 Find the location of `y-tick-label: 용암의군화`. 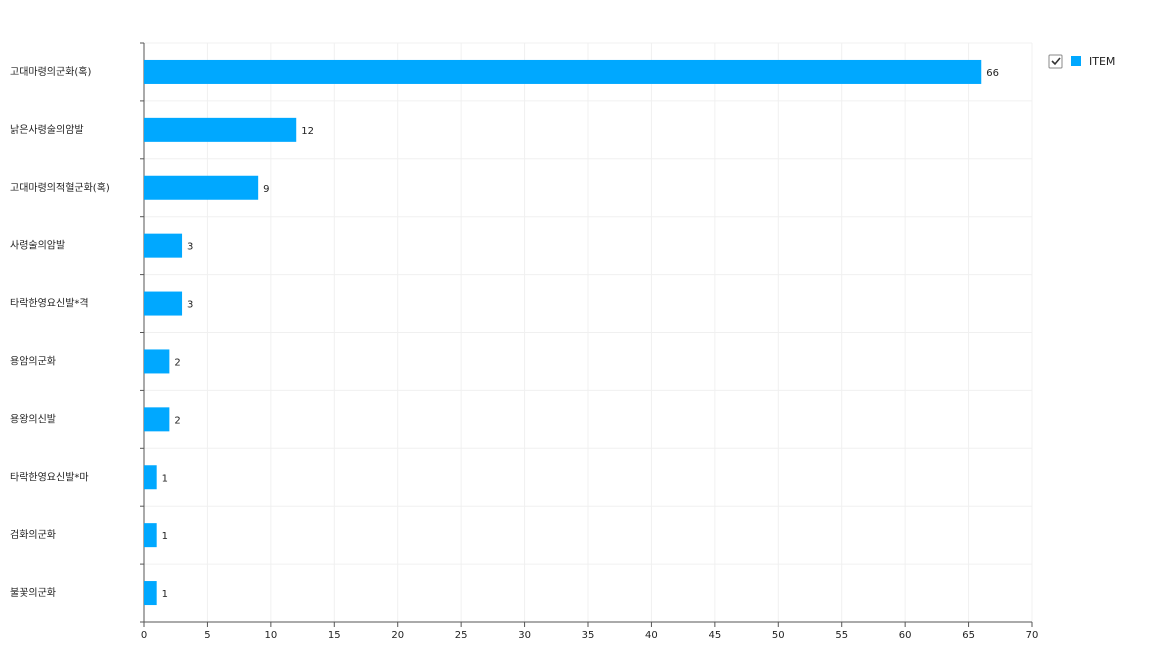

y-tick-label: 용암의군화 is located at coordinates (33, 361).